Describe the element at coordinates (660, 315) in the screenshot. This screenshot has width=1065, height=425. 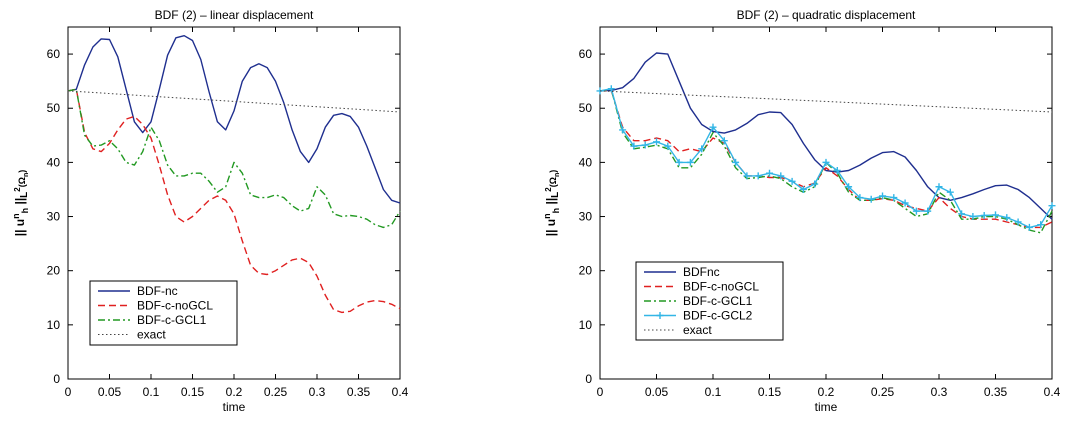
I see `legend-marker` at that location.